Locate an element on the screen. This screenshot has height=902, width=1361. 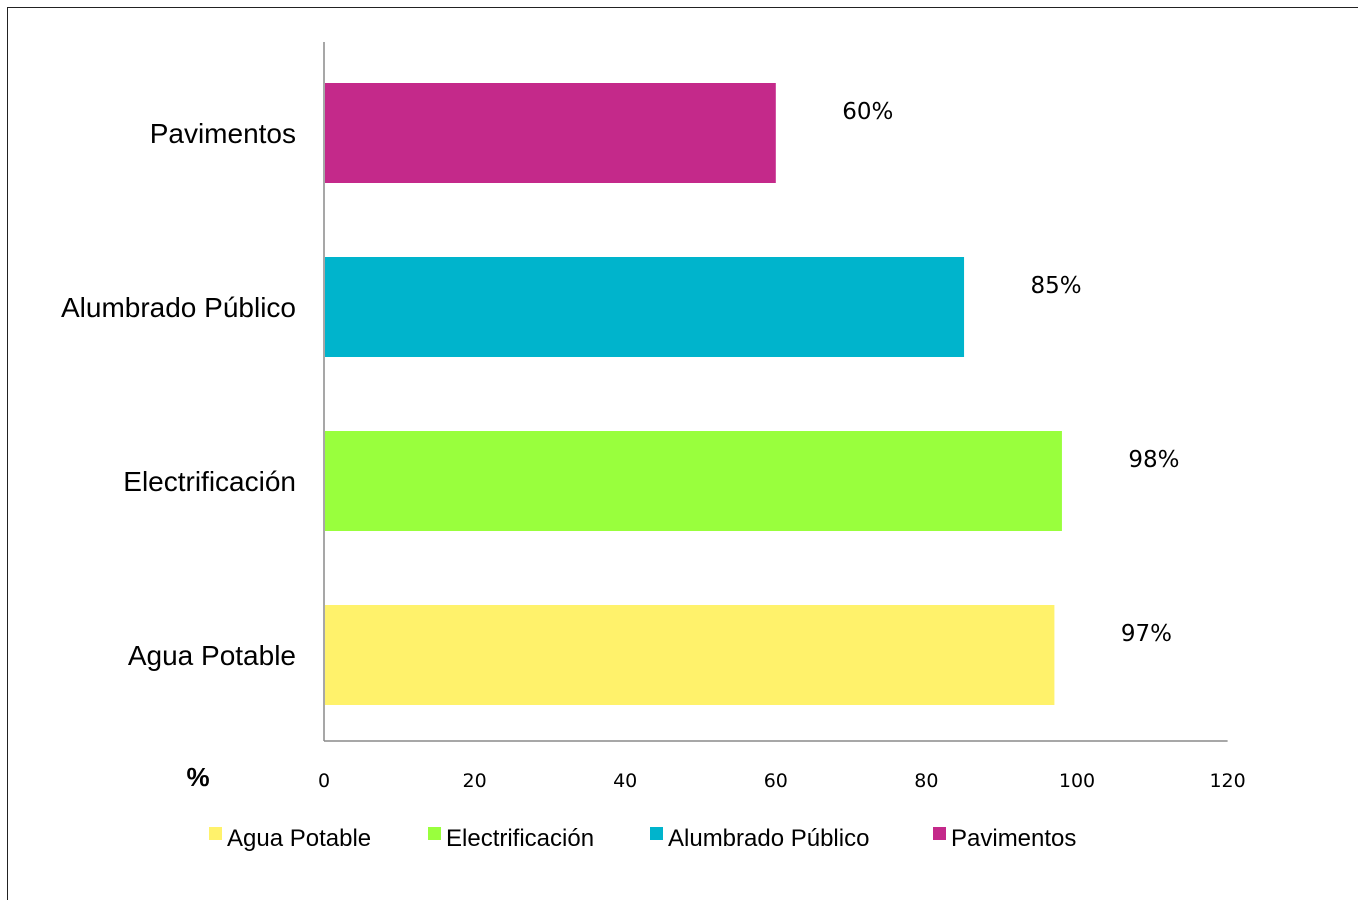
category-label: Agua Potable is located at coordinates (212, 655).